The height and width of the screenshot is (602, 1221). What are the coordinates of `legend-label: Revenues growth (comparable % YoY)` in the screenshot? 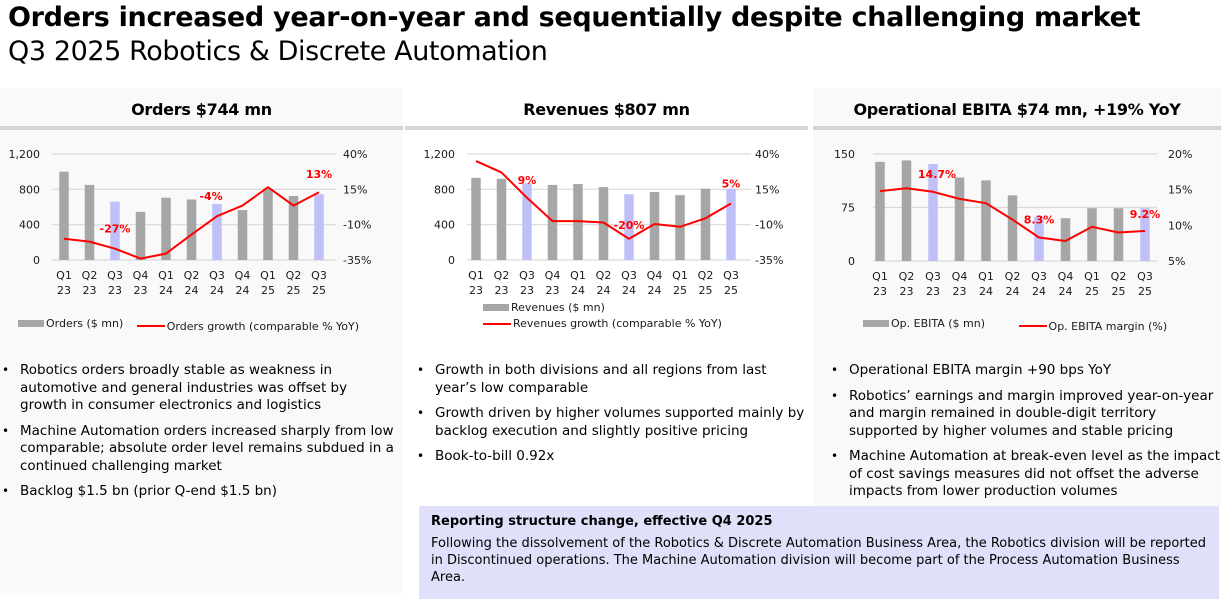 It's located at (617, 323).